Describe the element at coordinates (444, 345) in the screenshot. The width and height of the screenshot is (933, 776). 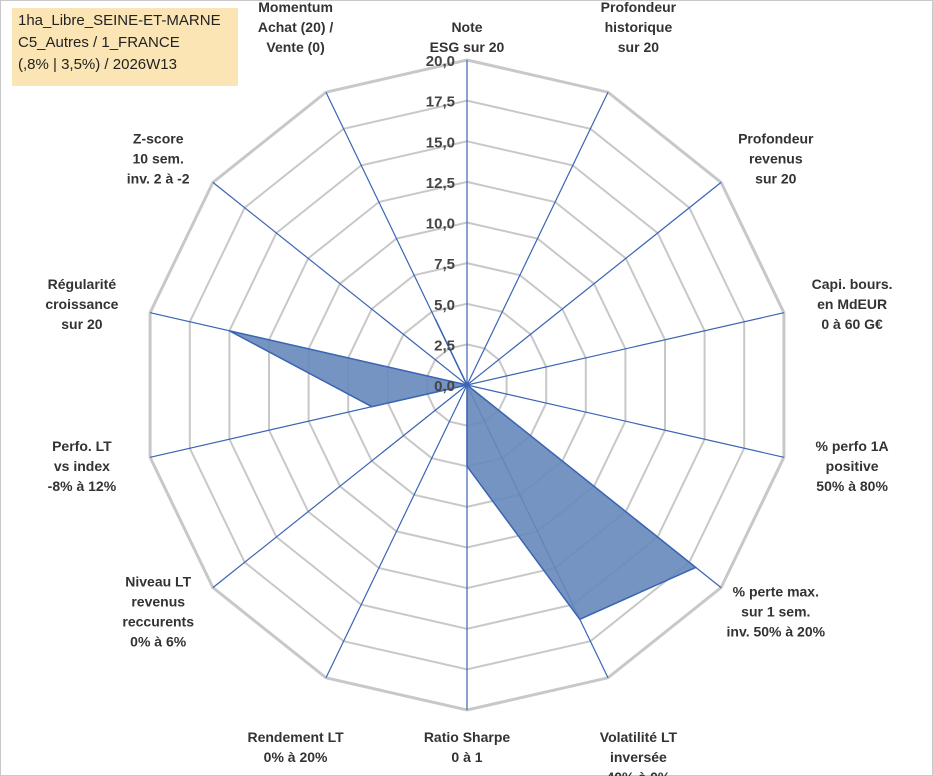
I see `radial-tick-label: 2,5` at that location.